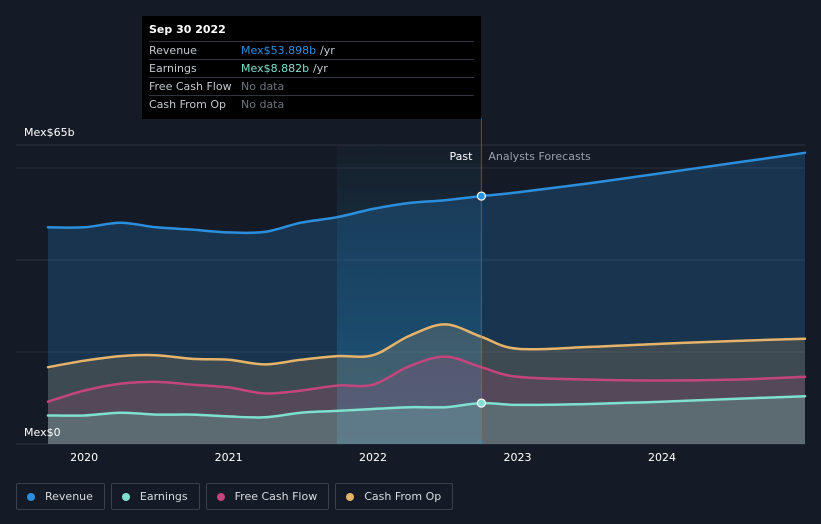 This screenshot has width=821, height=524. Describe the element at coordinates (481, 403) in the screenshot. I see `marker-earnings` at that location.